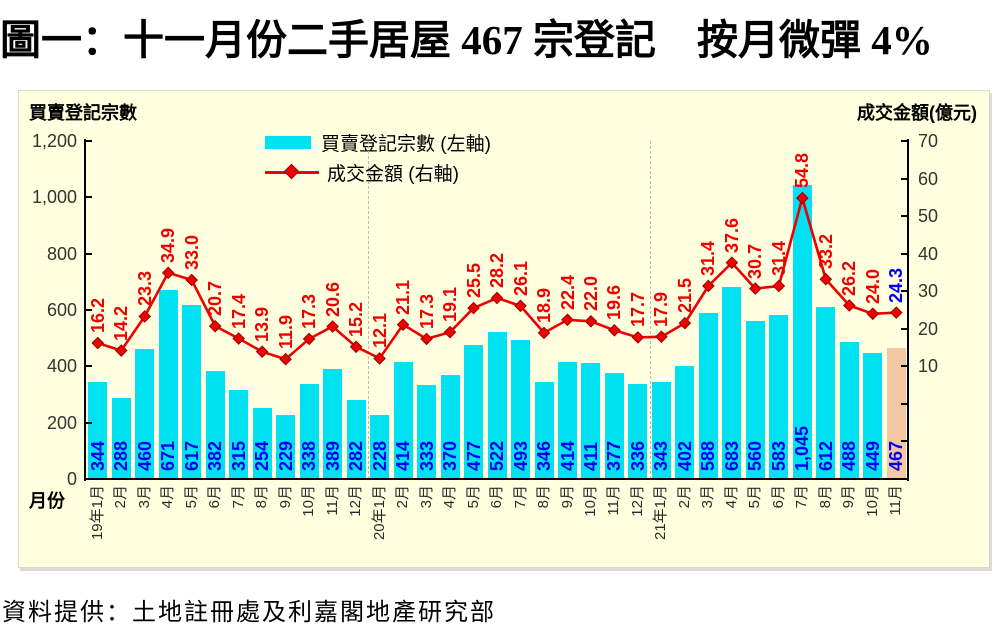 The height and width of the screenshot is (631, 1004). What do you see at coordinates (928, 328) in the screenshot?
I see `right-axis-tick-label: 20` at bounding box center [928, 328].